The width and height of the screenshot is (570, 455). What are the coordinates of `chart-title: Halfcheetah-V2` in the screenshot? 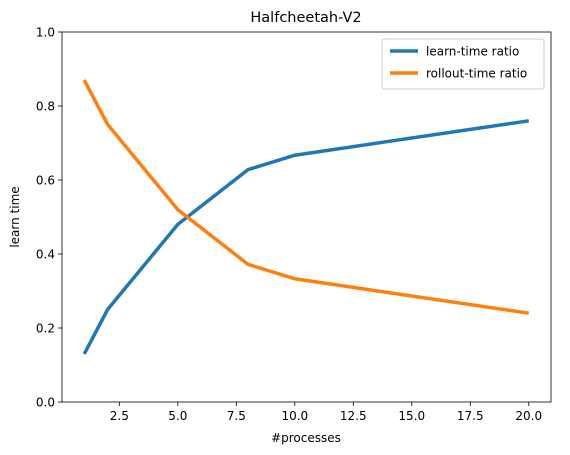 It's located at (305, 18).